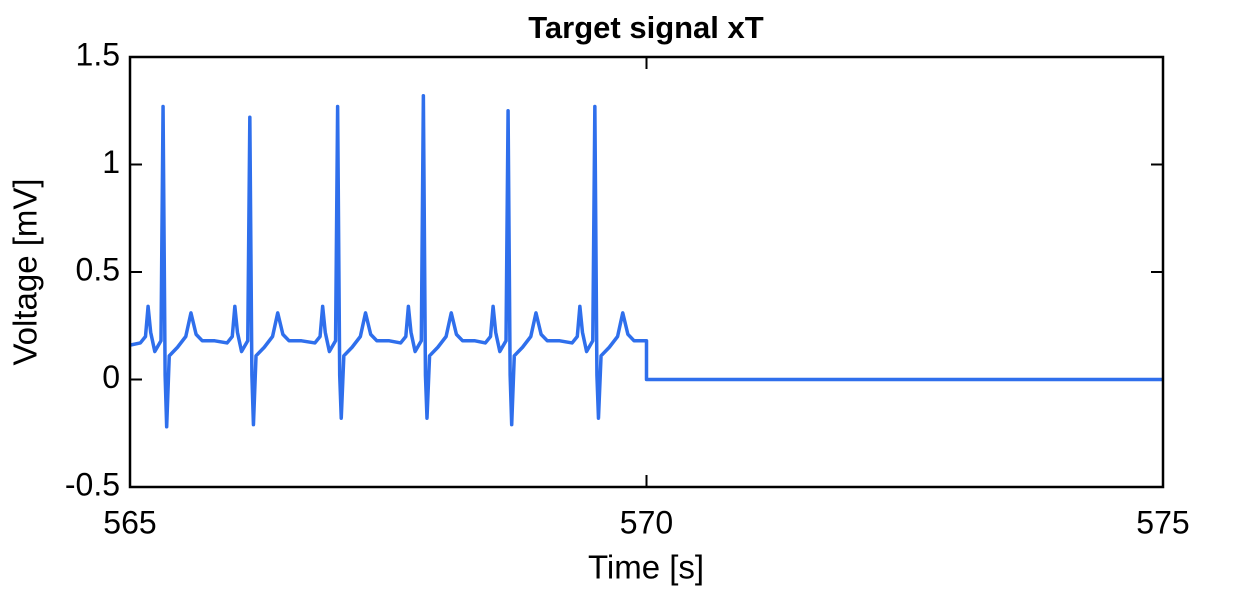  I want to click on x-axis-label: Time [s], so click(646, 567).